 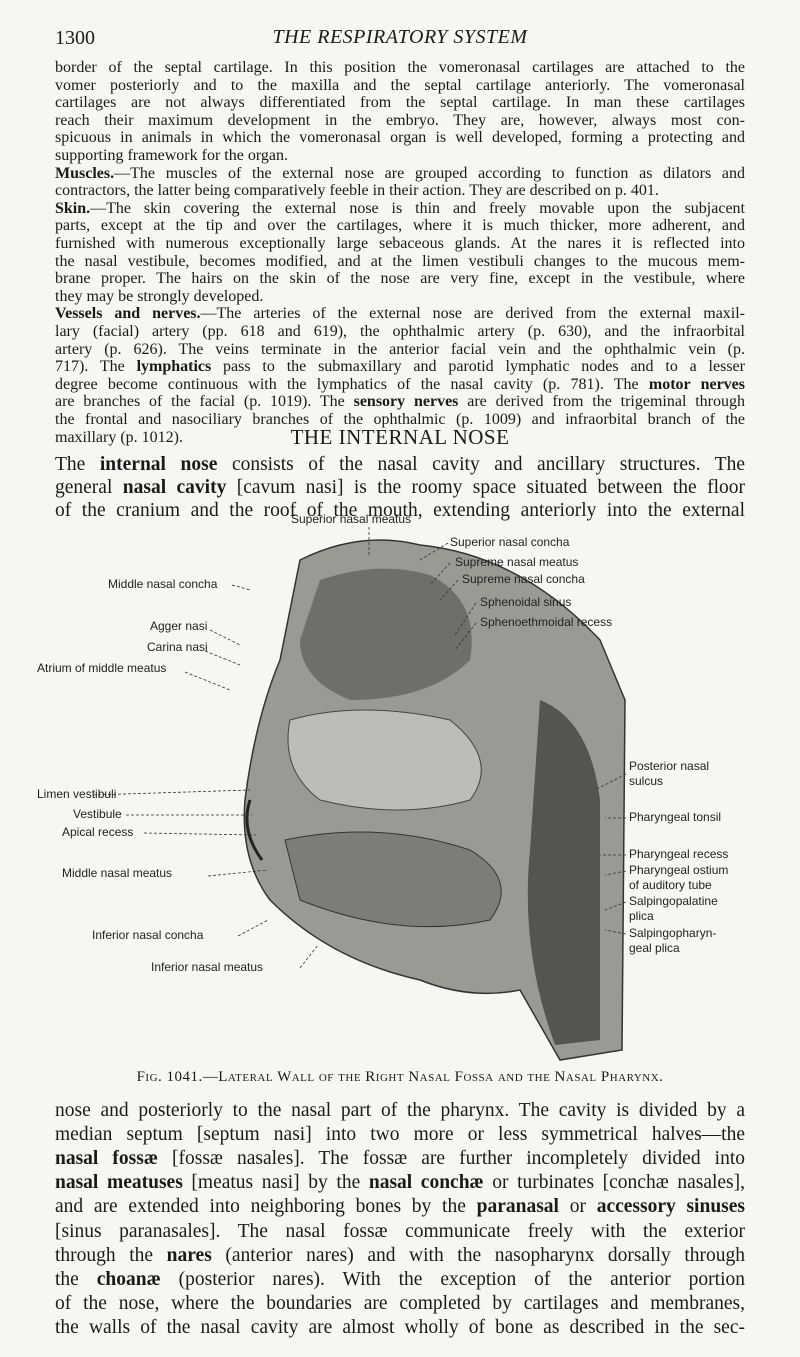 What do you see at coordinates (76, 1279) in the screenshot?
I see `text-run: the` at bounding box center [76, 1279].